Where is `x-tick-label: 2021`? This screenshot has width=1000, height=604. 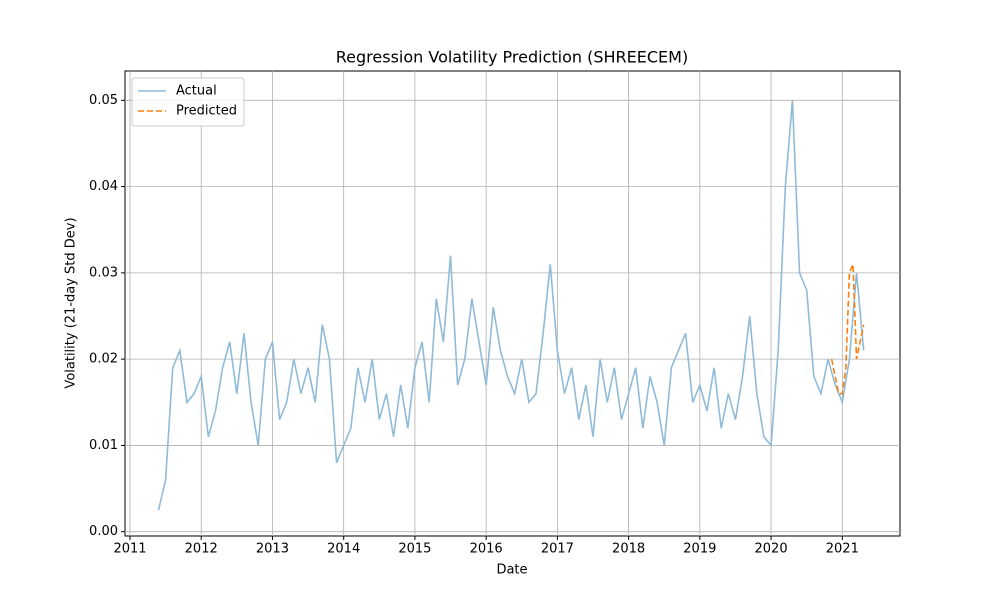 x-tick-label: 2021 is located at coordinates (842, 549).